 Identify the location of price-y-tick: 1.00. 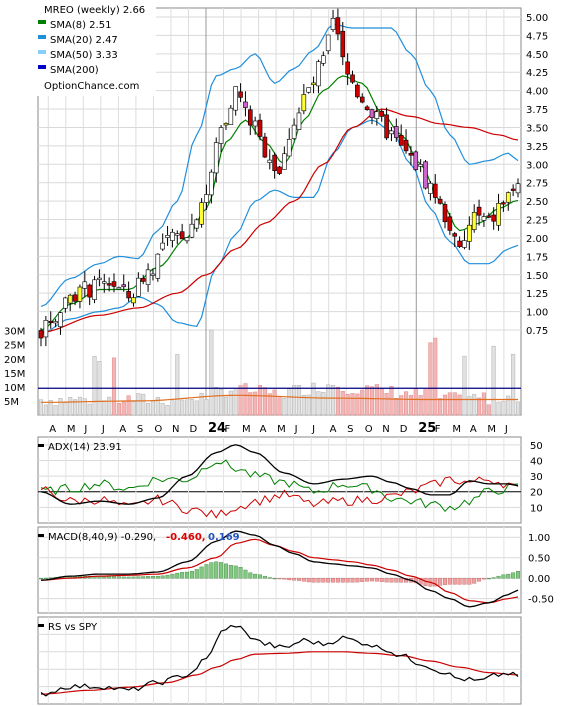
(537, 313).